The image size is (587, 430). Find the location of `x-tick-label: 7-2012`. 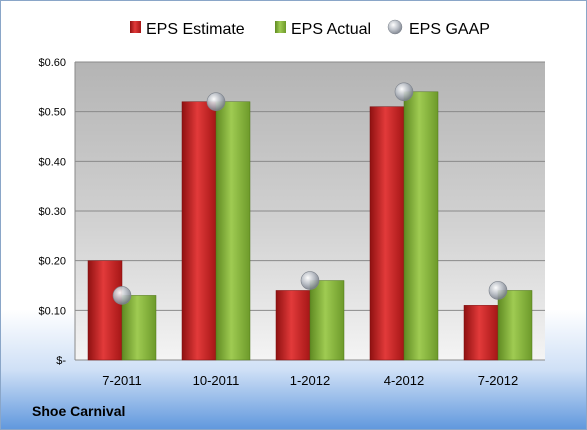

x-tick-label: 7-2012 is located at coordinates (498, 380).